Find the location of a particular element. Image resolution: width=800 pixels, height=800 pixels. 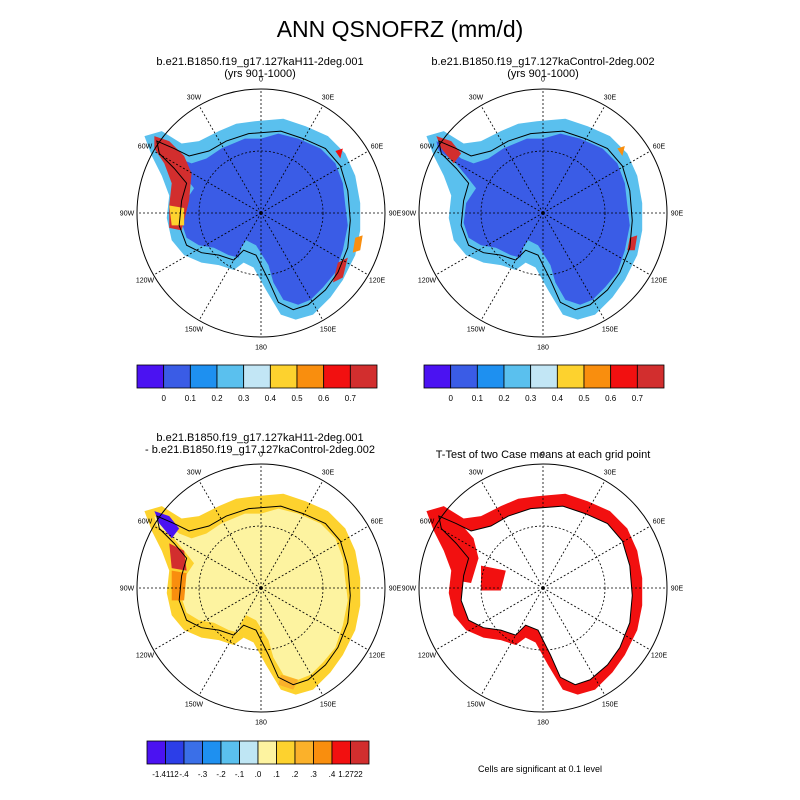

main-title: ANN QSNOFRZ (mm/d) is located at coordinates (400, 29).